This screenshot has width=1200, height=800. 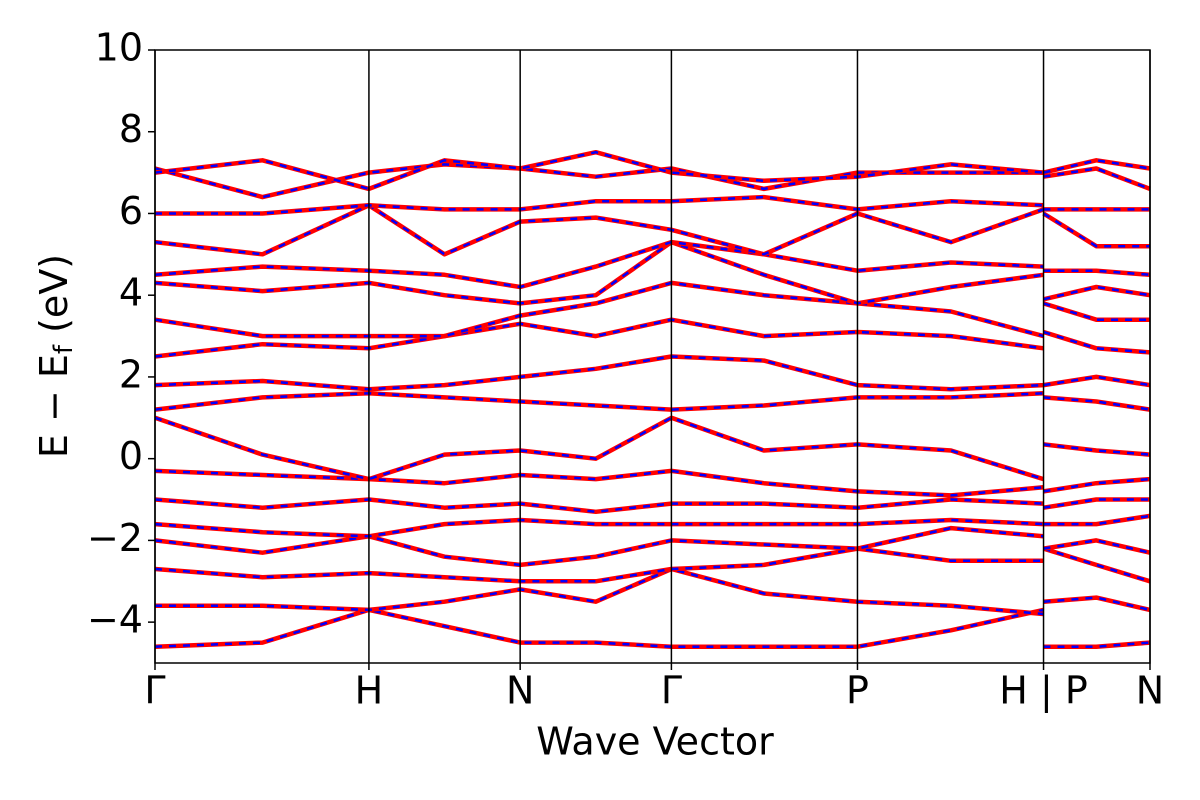 I want to click on y-tick-label: 2, so click(x=131, y=374).